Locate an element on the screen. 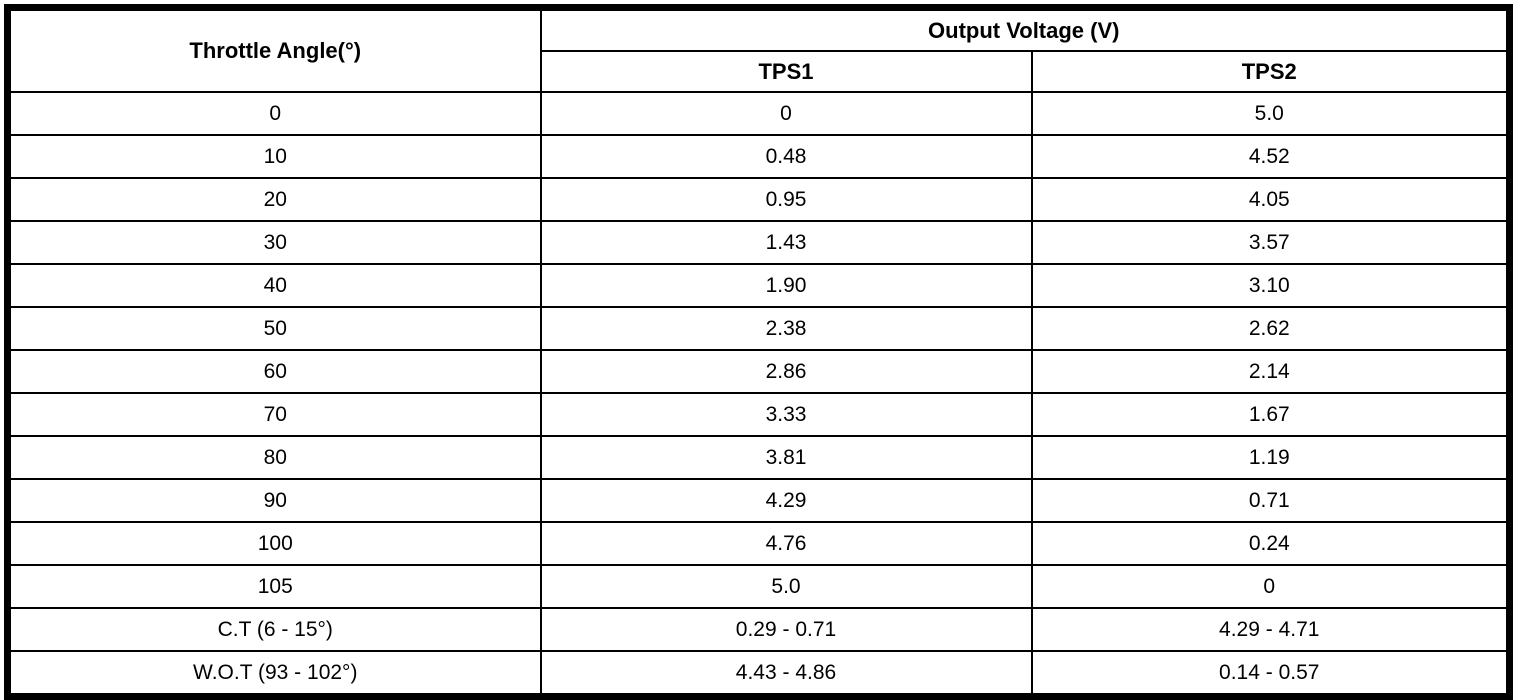  cell-throttle-angle: 30 is located at coordinates (274, 242).